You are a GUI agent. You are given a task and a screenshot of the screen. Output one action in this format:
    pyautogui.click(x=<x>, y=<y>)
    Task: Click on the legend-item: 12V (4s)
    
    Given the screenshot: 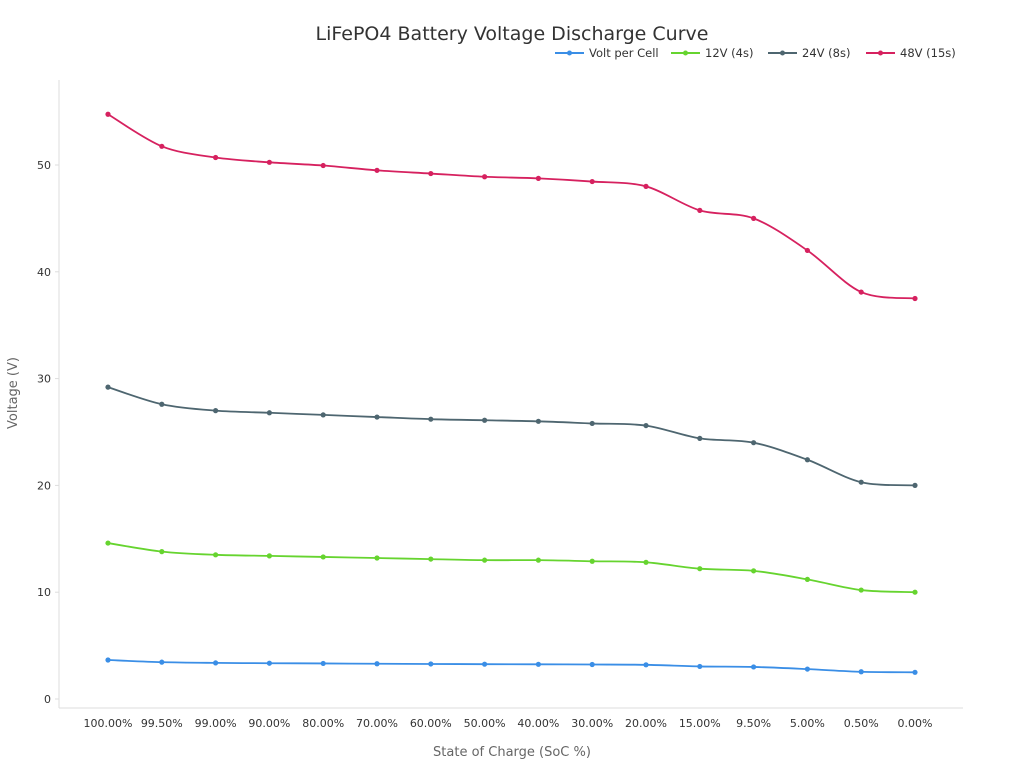 What is the action you would take?
    pyautogui.click(x=712, y=53)
    